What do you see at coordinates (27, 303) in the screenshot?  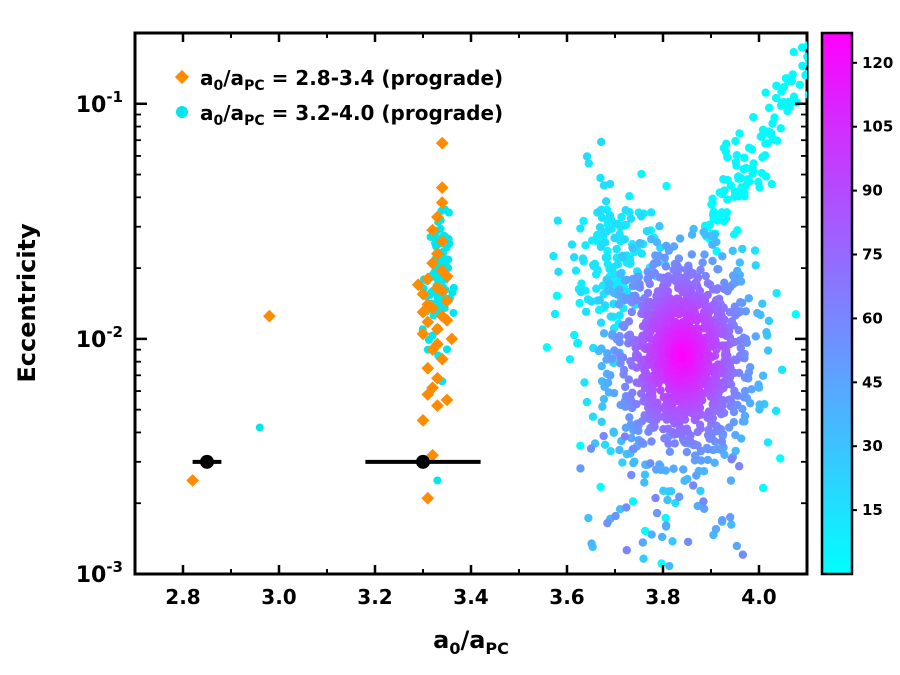 I see `y-axis-title: Eccentricity` at bounding box center [27, 303].